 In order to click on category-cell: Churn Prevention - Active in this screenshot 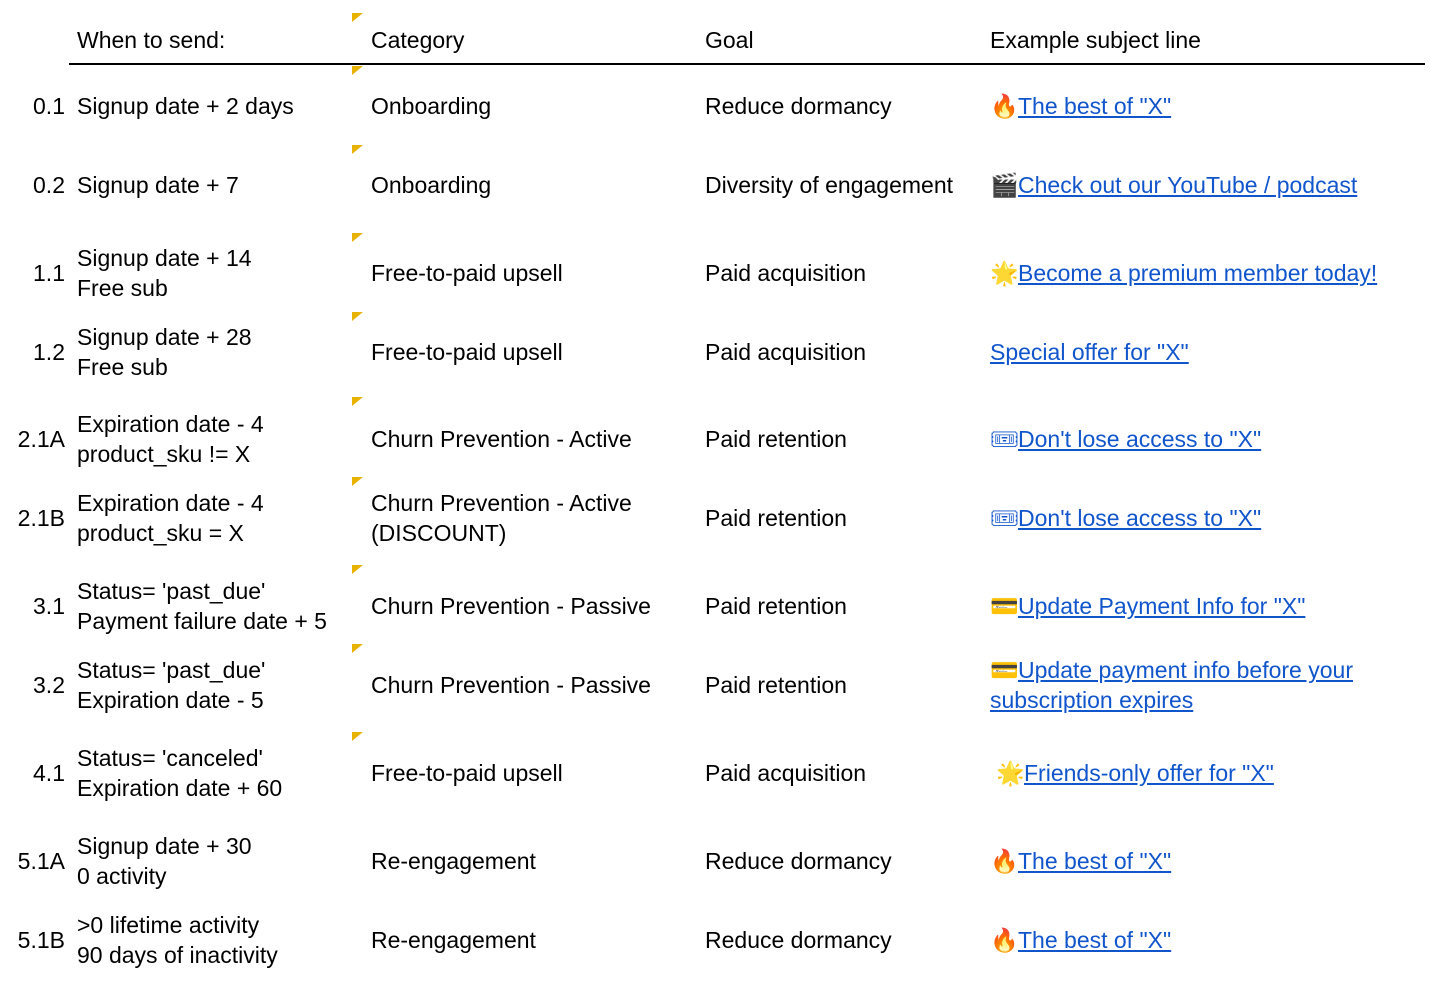, I will do `click(501, 439)`.